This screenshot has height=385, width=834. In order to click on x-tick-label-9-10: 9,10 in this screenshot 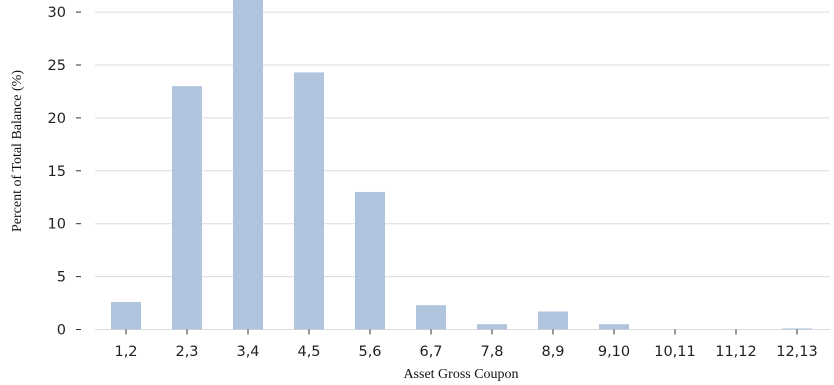, I will do `click(614, 352)`.